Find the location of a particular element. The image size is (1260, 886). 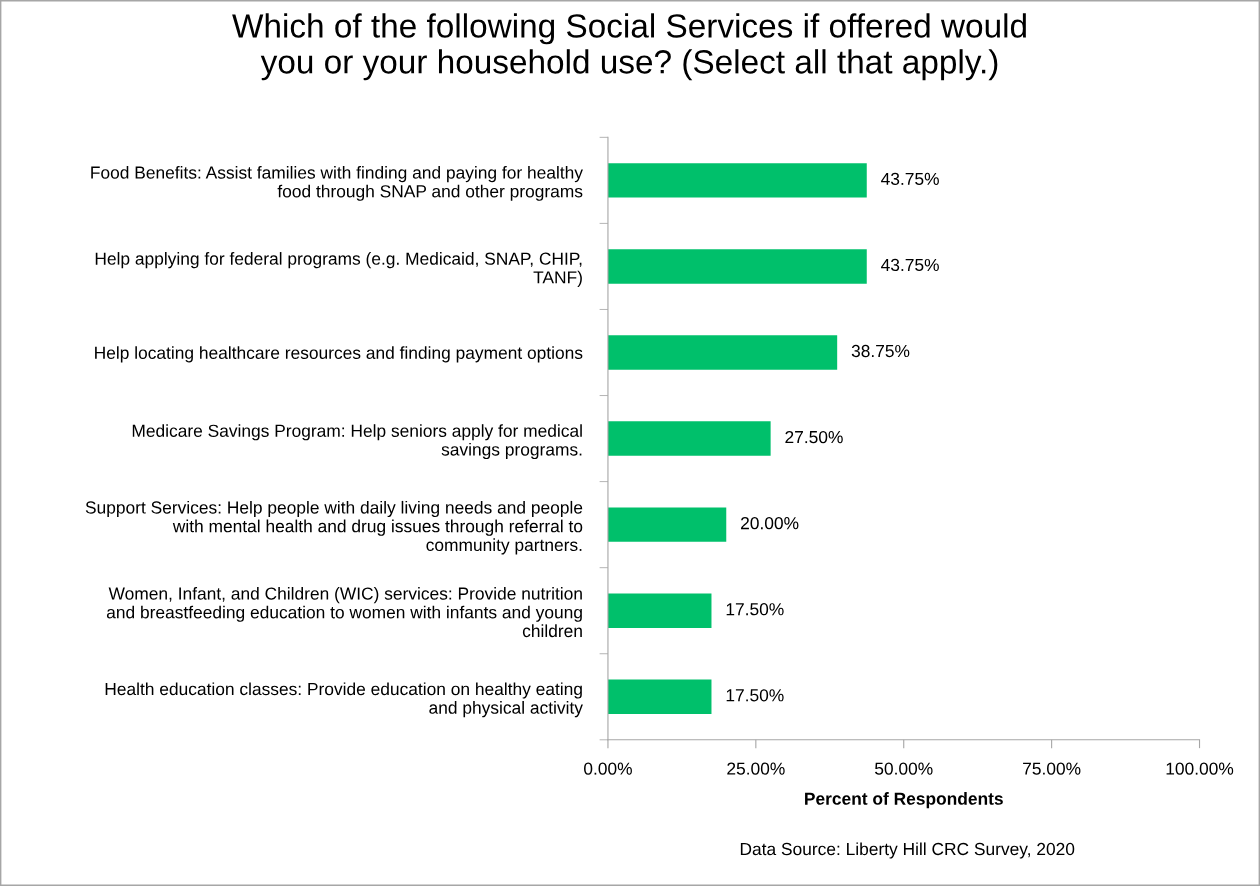

y-tick-label: Medicare Savings Program: Help seniors apply for medical savings programs. is located at coordinates (357, 442).